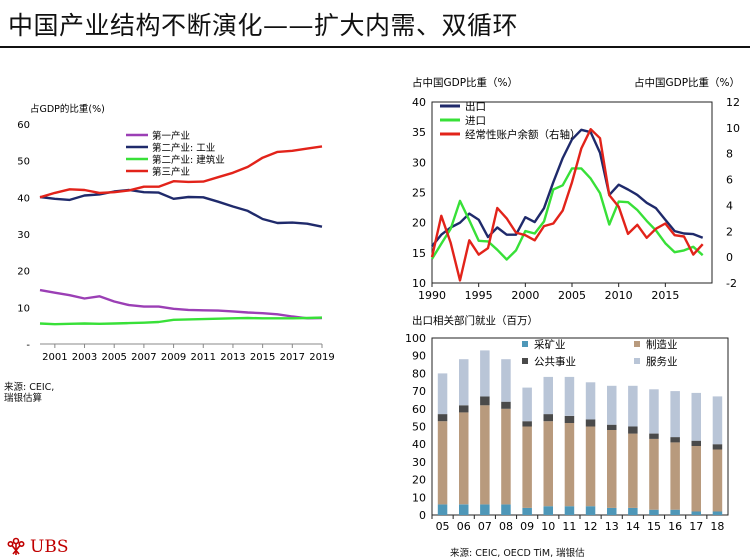 The height and width of the screenshot is (560, 750). What do you see at coordinates (375, 47) in the screenshot?
I see `title-rule` at bounding box center [375, 47].